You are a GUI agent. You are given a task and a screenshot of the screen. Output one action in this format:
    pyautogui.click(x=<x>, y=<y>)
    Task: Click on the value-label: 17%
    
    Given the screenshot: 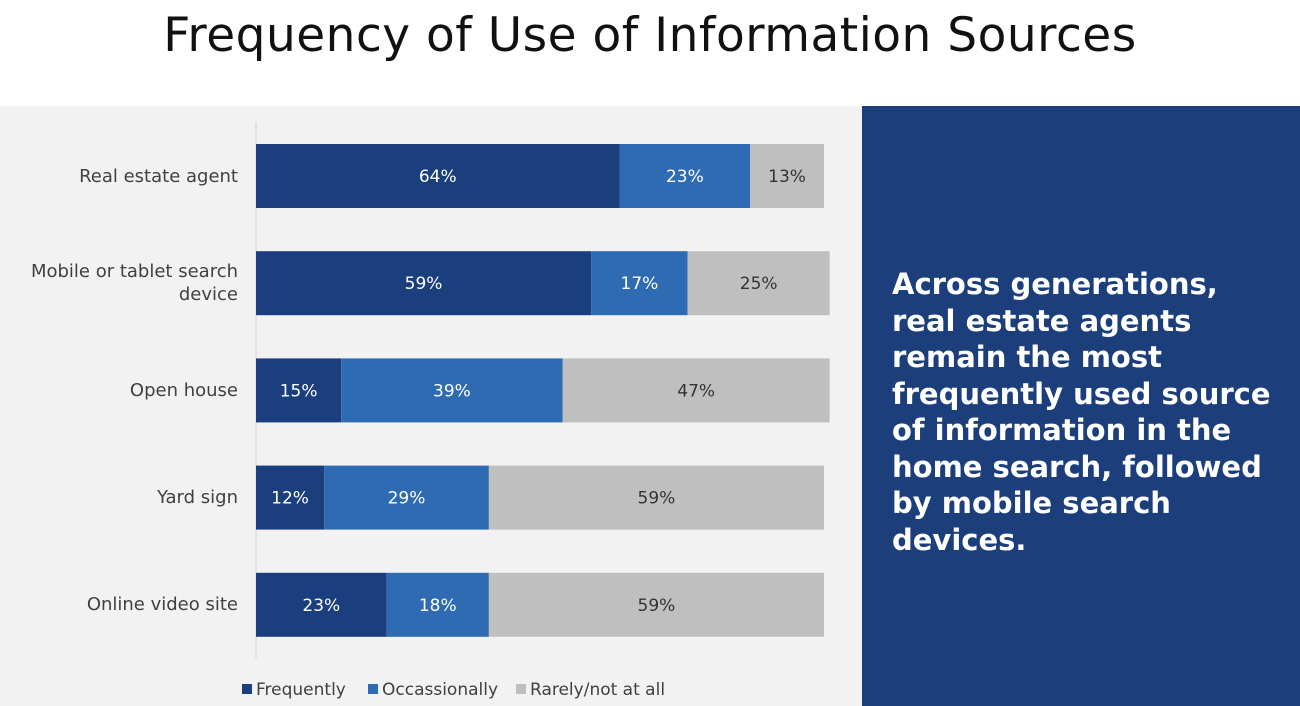 What is the action you would take?
    pyautogui.click(x=640, y=284)
    